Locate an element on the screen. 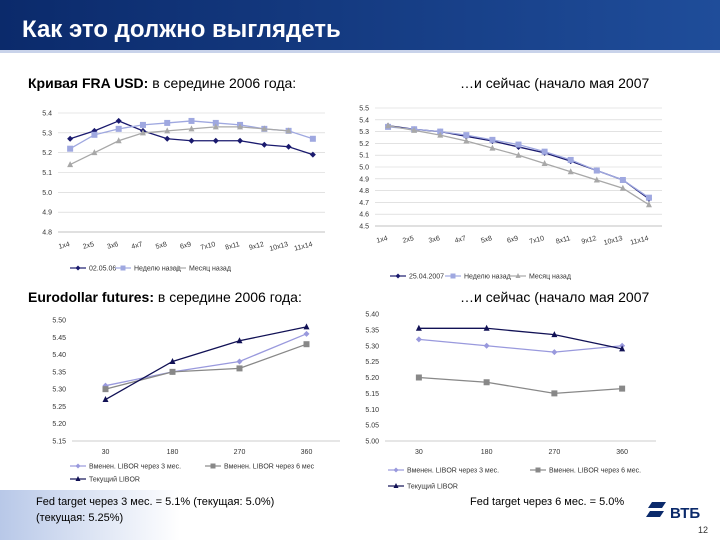  y-tick-label: 5.00 is located at coordinates (372, 442).